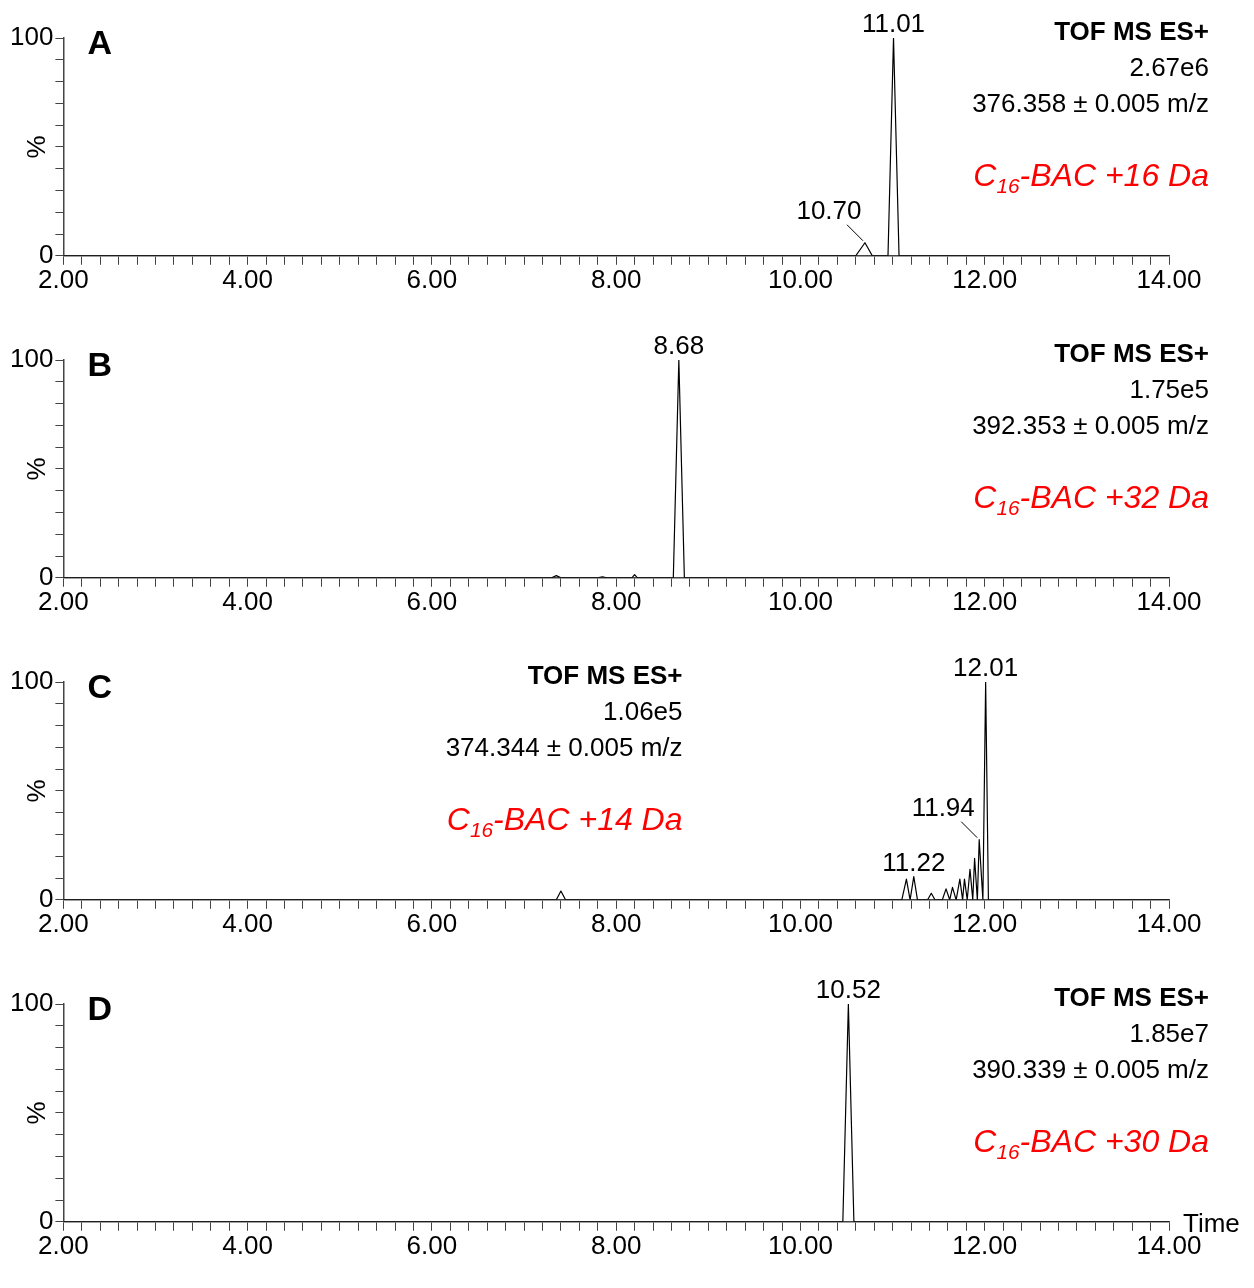  What do you see at coordinates (643, 711) in the screenshot?
I see `annotation: 1.06e5` at bounding box center [643, 711].